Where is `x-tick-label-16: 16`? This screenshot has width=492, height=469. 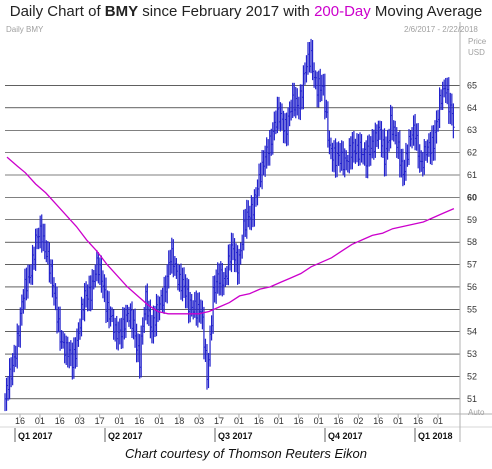
x-tick-label-16: 16 is located at coordinates (338, 421).